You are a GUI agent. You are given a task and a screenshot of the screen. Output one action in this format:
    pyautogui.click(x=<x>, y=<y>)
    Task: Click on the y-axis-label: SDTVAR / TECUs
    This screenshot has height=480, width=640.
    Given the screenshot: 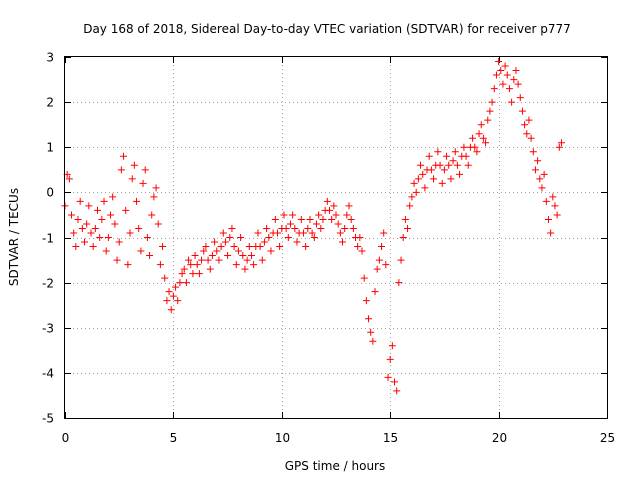 What is the action you would take?
    pyautogui.click(x=14, y=237)
    